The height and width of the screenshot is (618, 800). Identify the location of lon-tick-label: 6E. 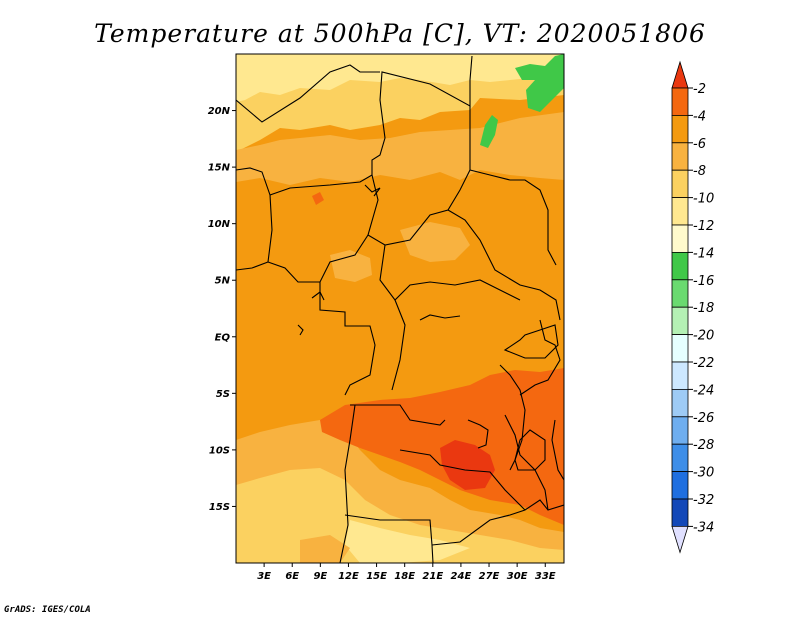
(292, 576).